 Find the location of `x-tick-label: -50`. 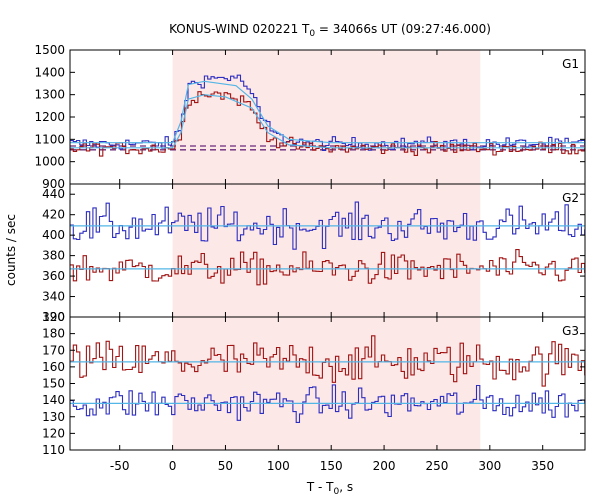

x-tick-label: -50 is located at coordinates (120, 466).